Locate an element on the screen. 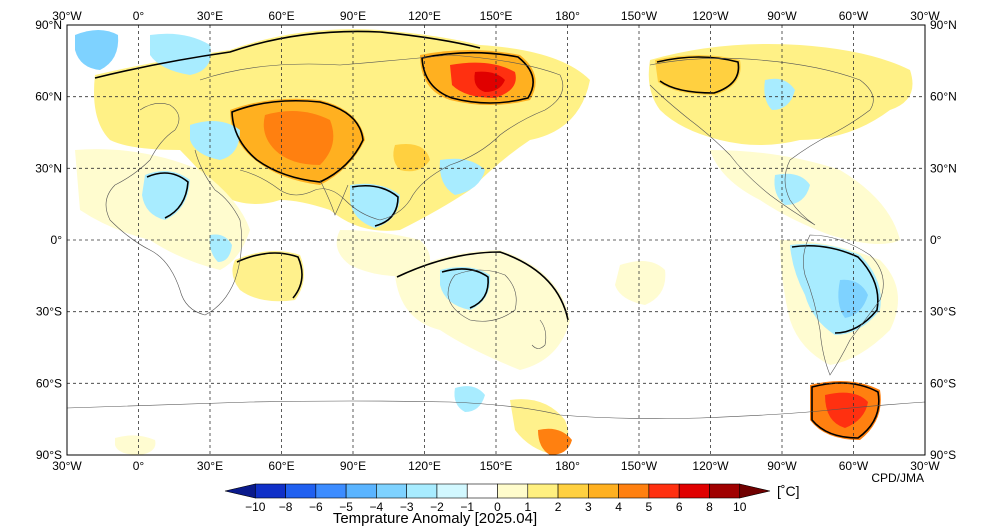 The width and height of the screenshot is (1000, 530). east-siberia-extreme-core is located at coordinates (489, 81).